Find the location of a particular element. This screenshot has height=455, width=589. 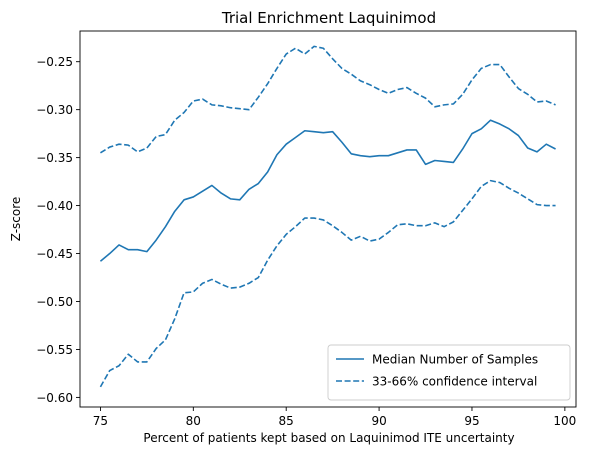

x-tick-label: 85 is located at coordinates (286, 421).